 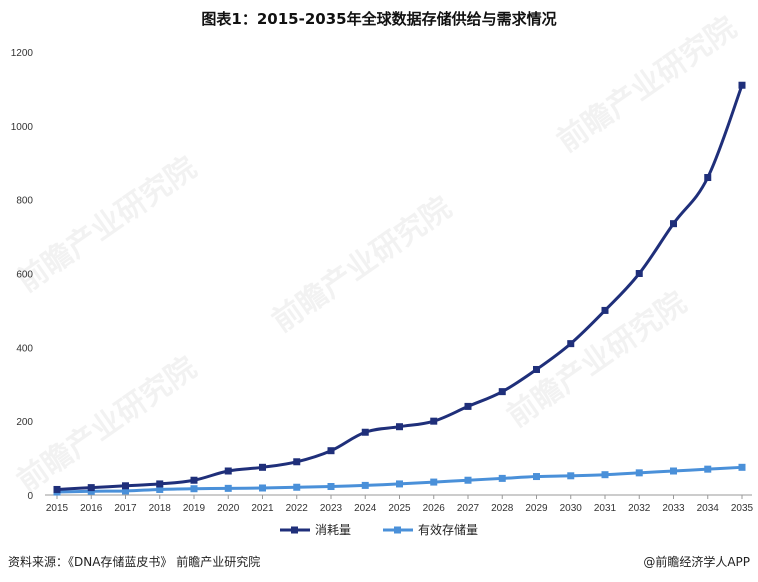 What do you see at coordinates (194, 508) in the screenshot?
I see `x-tick-label: 2019` at bounding box center [194, 508].